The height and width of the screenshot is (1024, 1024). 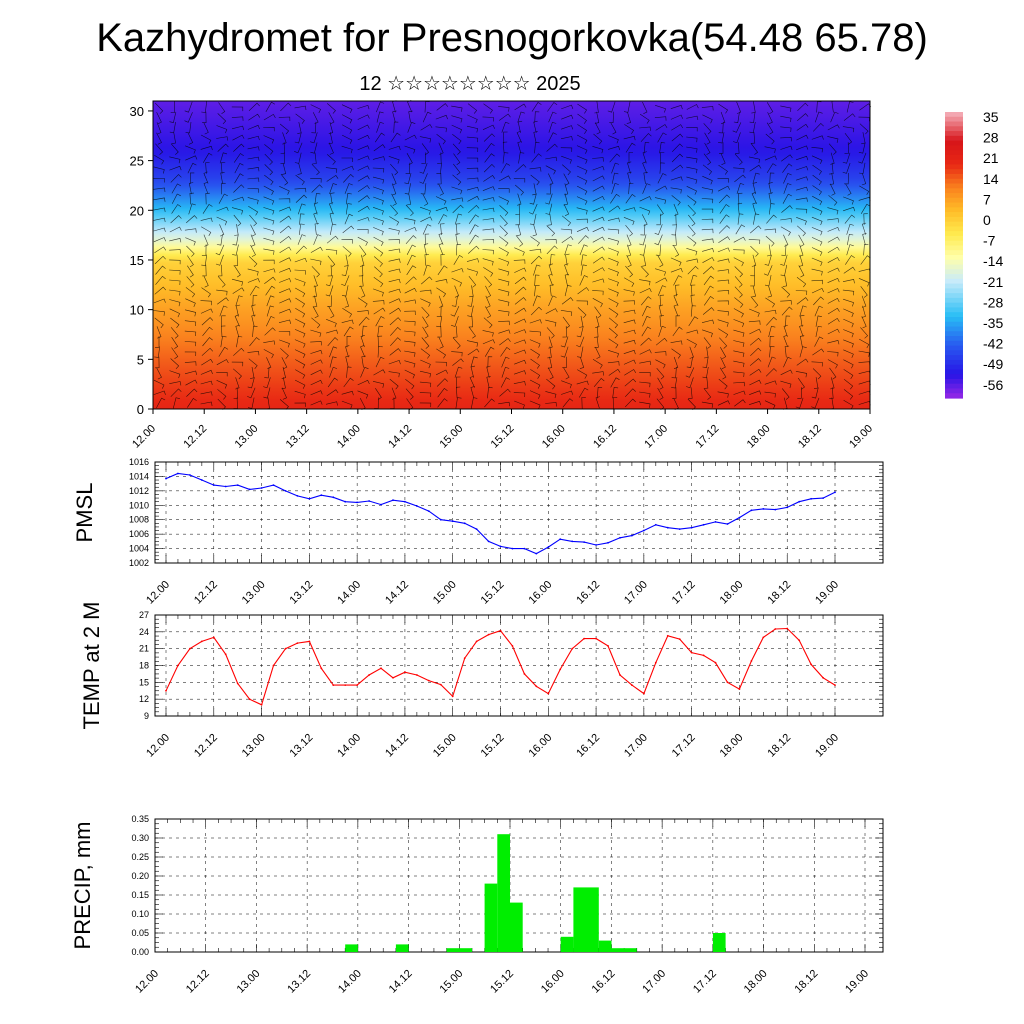 I want to click on y-tick-label: 0.10, so click(x=140, y=914).